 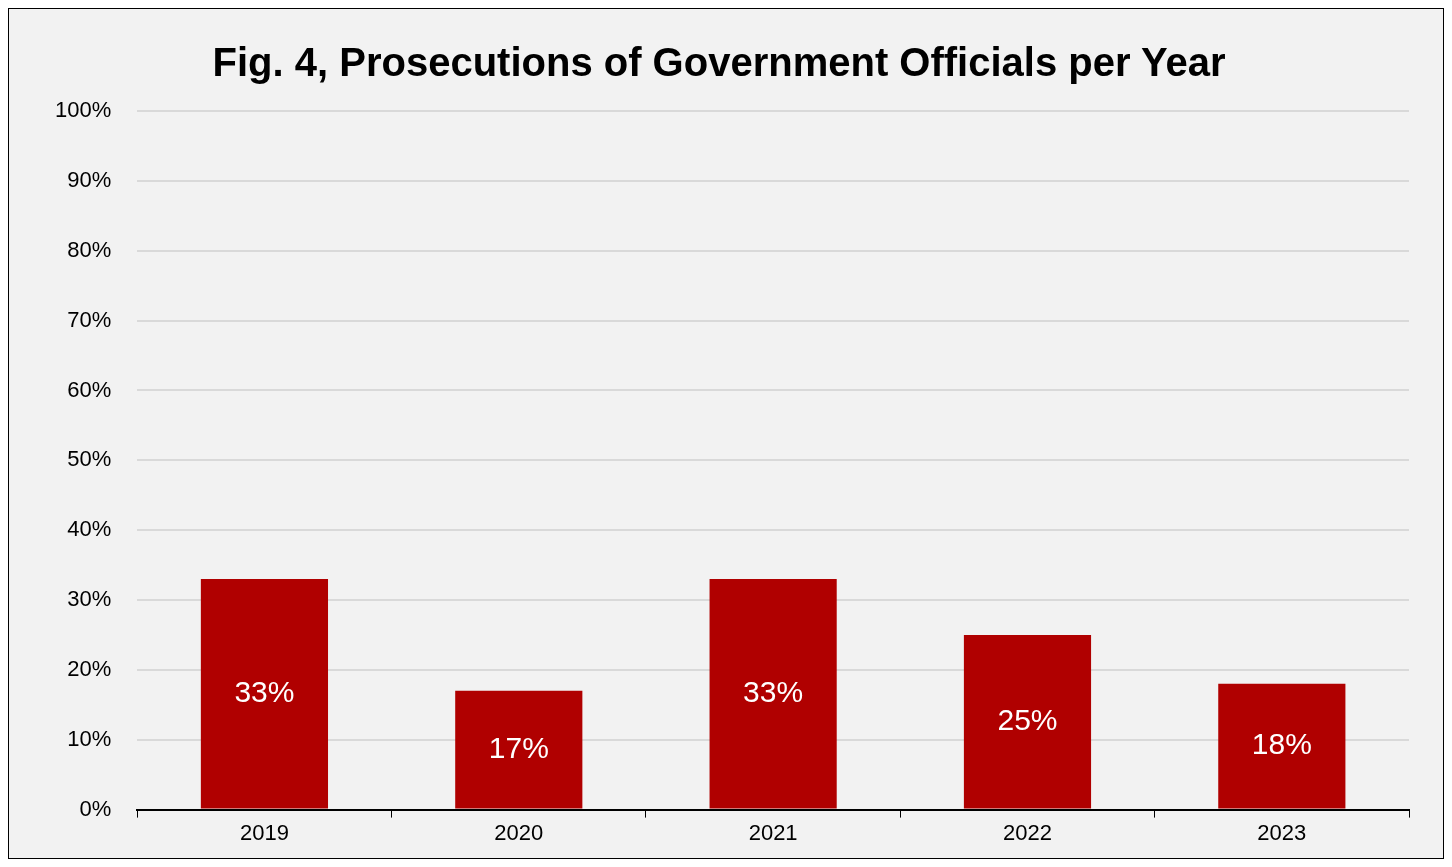 What do you see at coordinates (89, 249) in the screenshot?
I see `y-tick-label: 80%` at bounding box center [89, 249].